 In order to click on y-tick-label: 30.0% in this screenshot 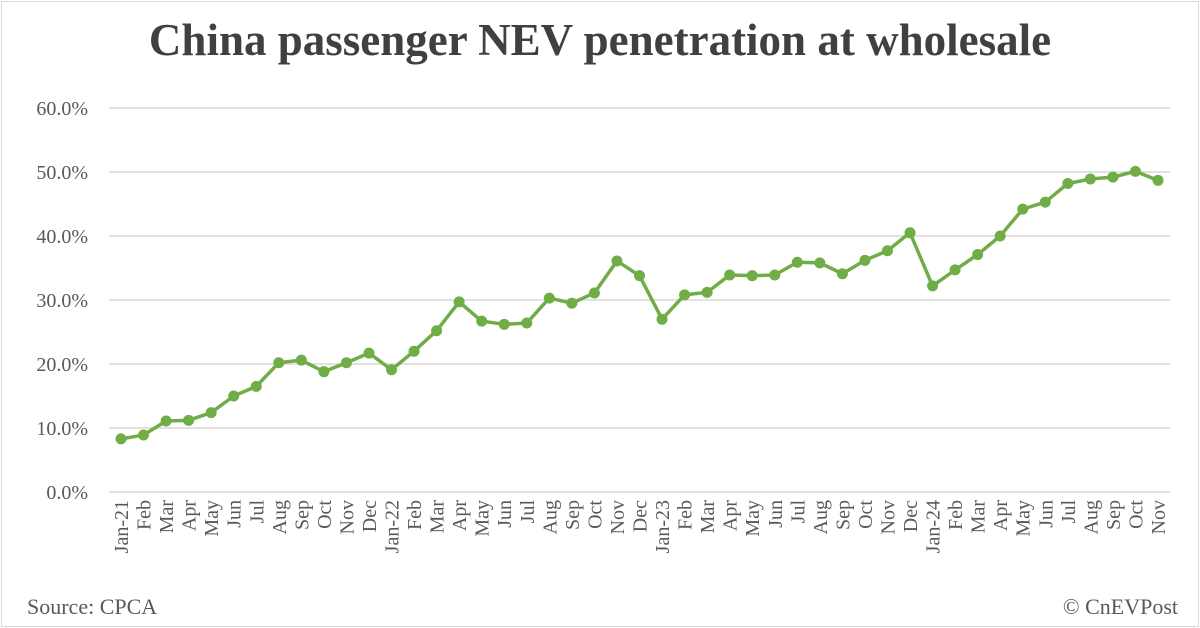, I will do `click(62, 301)`.